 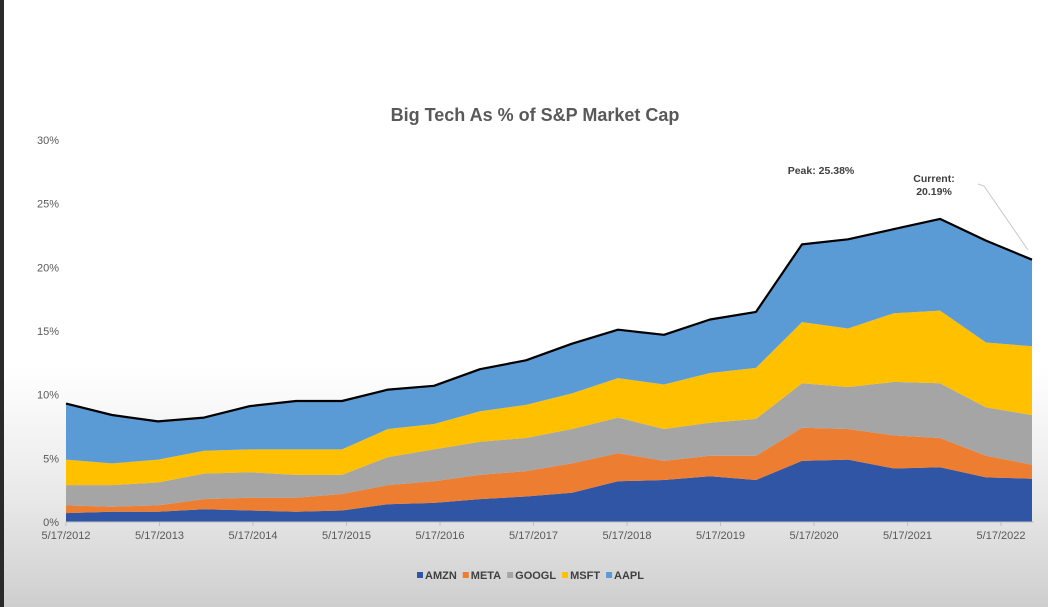 I want to click on y-tick-label: 15%, so click(x=48, y=332).